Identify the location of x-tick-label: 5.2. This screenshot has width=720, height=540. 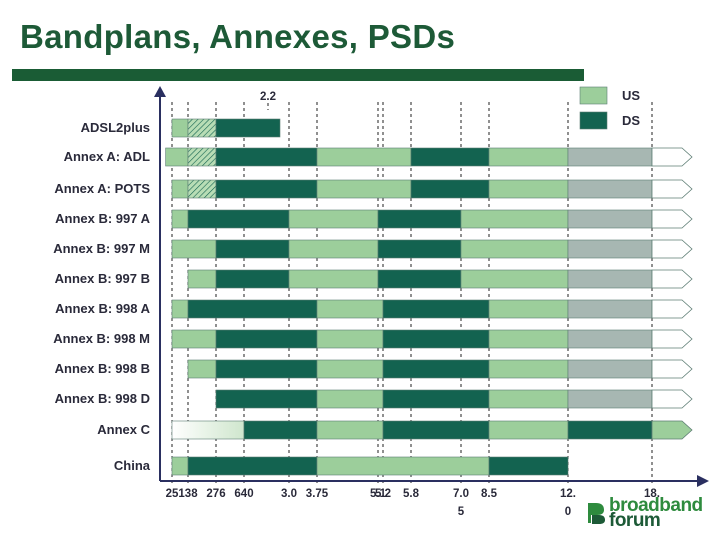
(383, 494).